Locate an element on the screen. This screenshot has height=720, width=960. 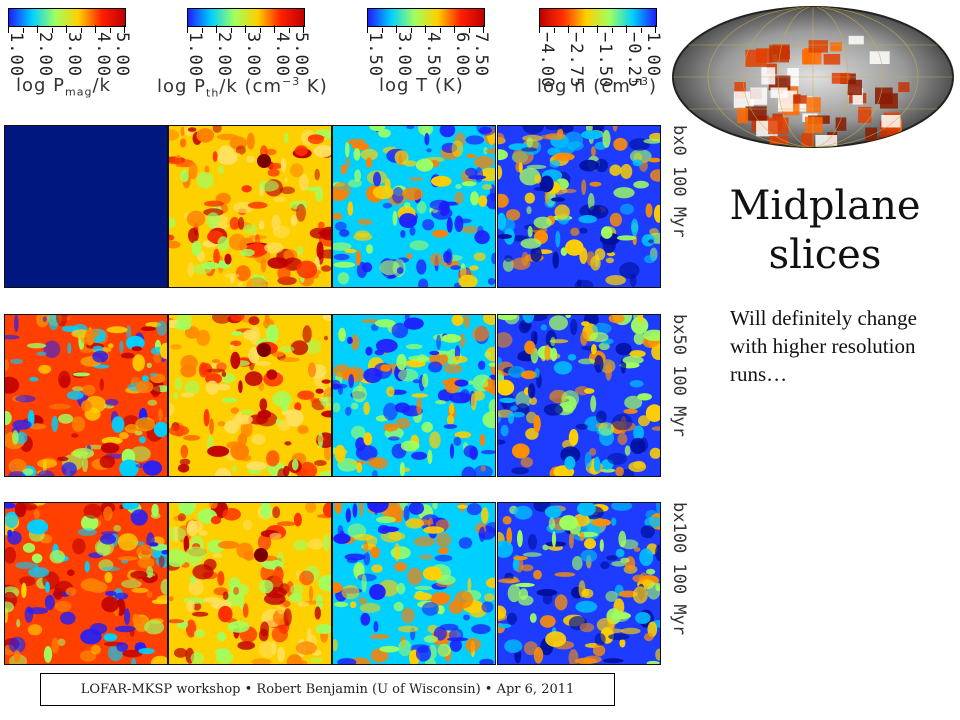
colorbar-axis-label: log Pth/k (cm−3 K) is located at coordinates (242, 87).